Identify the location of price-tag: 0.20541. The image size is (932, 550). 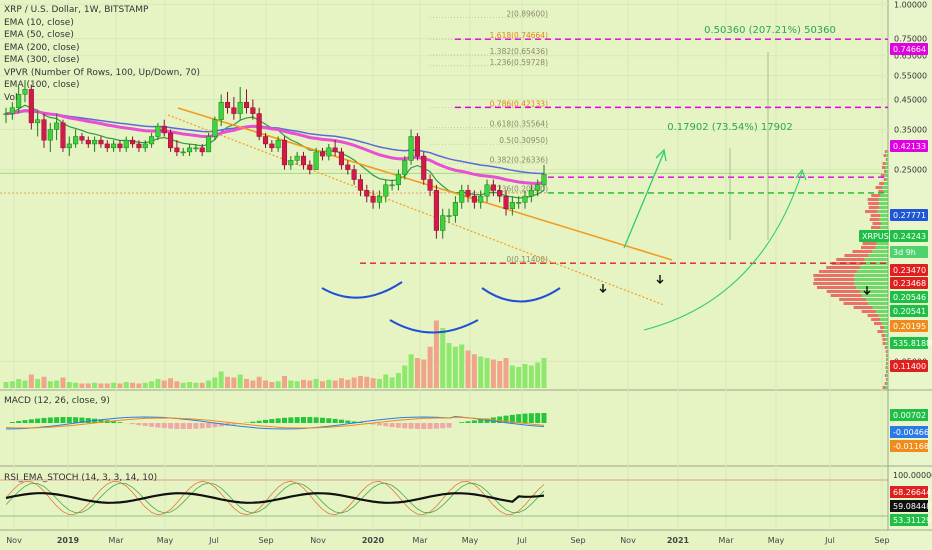
(909, 311).